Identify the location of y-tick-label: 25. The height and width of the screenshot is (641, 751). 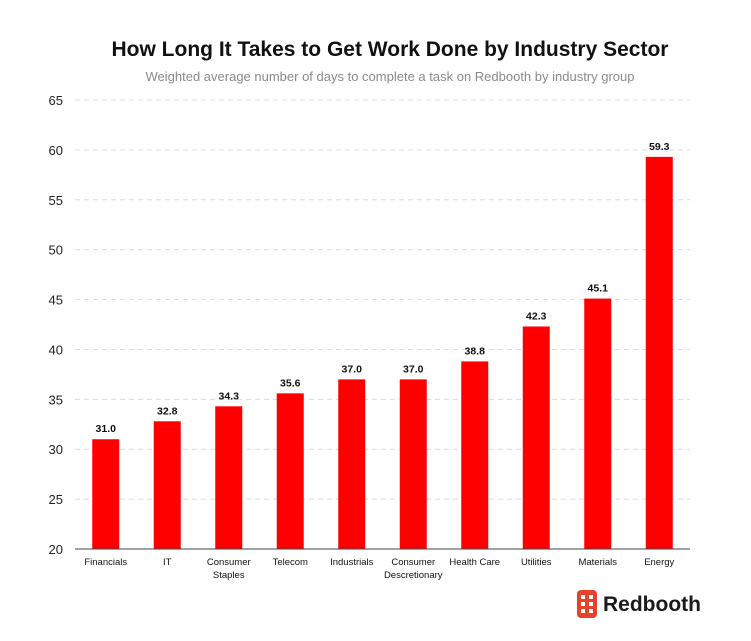
(56, 499).